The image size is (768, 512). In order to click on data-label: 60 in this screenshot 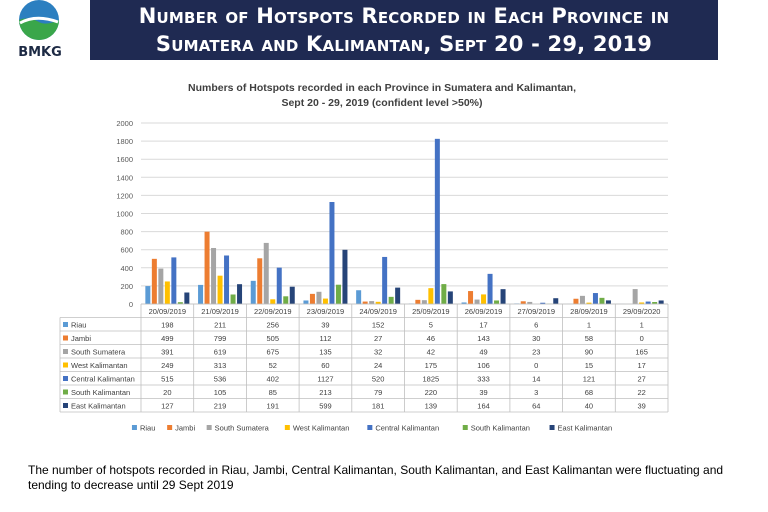, I will do `click(325, 365)`.